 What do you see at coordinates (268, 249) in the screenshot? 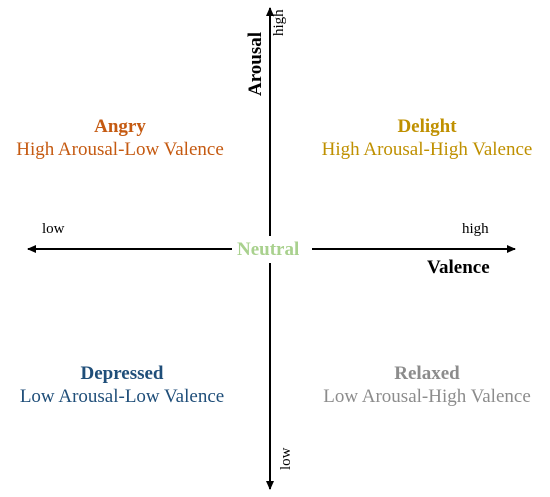
I see `neutral-label: Neutral` at bounding box center [268, 249].